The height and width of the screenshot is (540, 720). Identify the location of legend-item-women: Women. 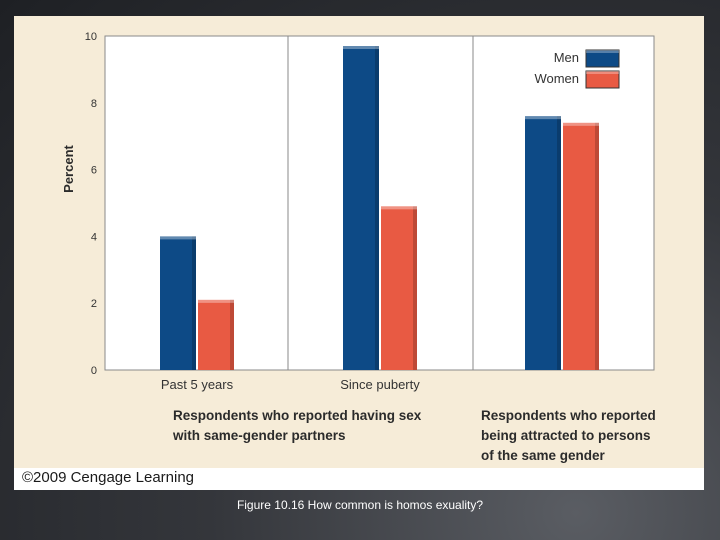
(577, 79).